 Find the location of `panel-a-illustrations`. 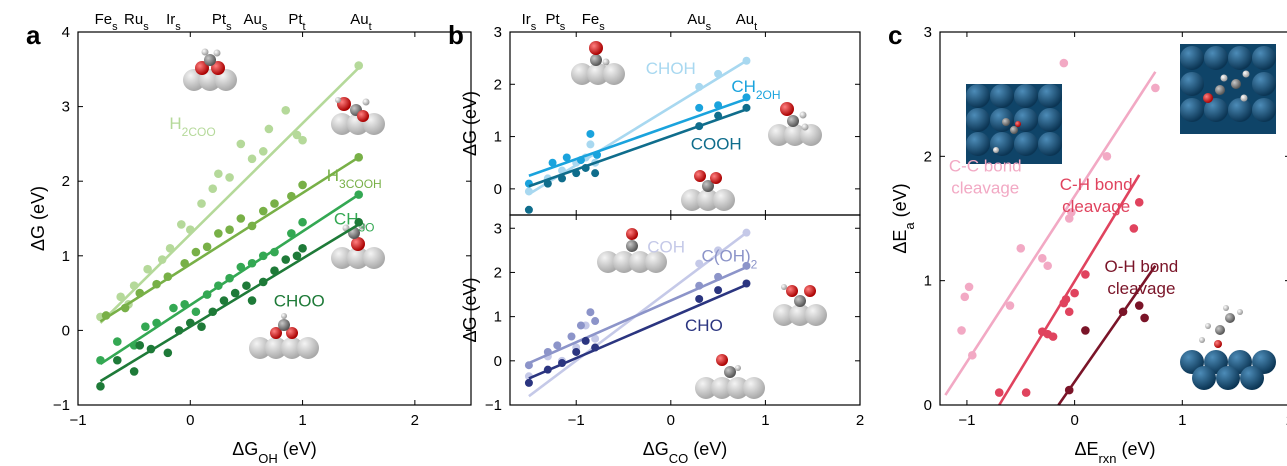

panel-a-illustrations is located at coordinates (284, 203).